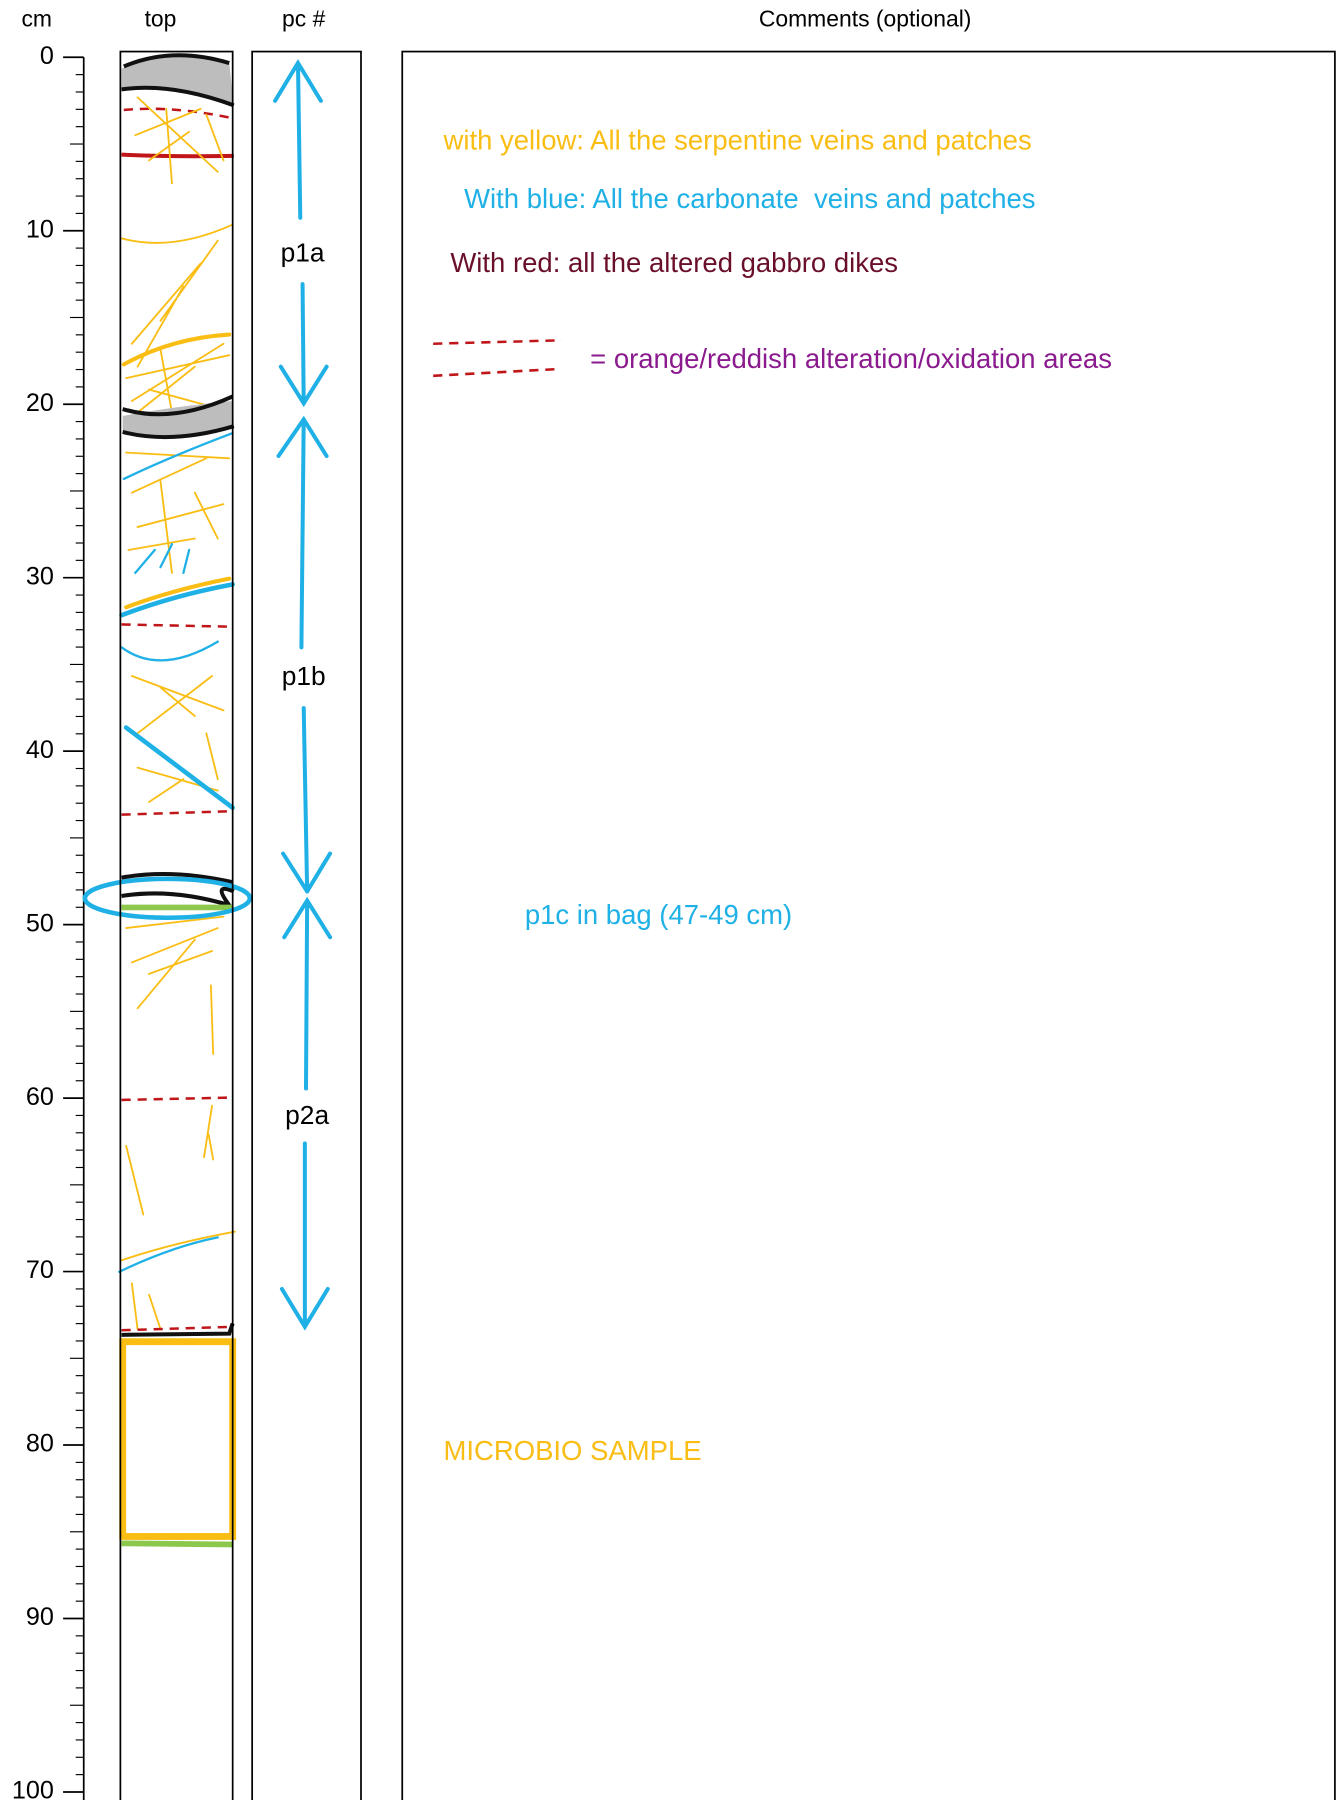 This screenshot has width=1343, height=1800. Describe the element at coordinates (47, 56) in the screenshot. I see `tick-label: 0` at that location.